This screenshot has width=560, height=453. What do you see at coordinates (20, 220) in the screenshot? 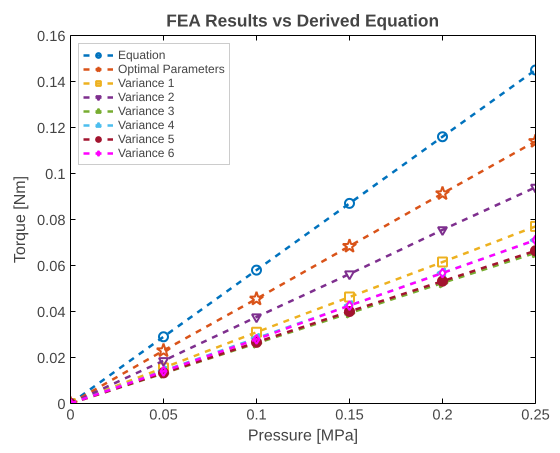
I see `y-axis-title: Torque [Nm]` at bounding box center [20, 220].